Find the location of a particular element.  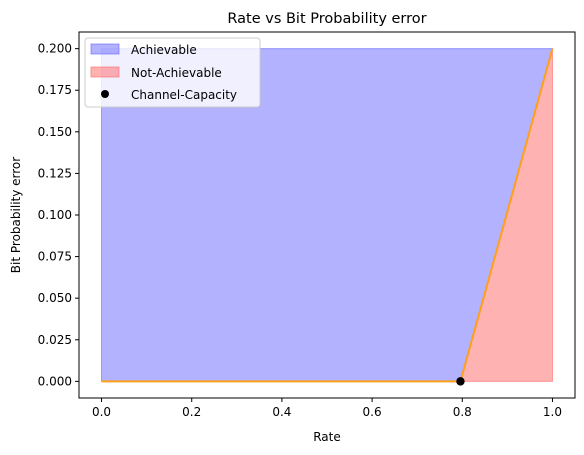

y-tick-label: 0.075 is located at coordinates (55, 257).